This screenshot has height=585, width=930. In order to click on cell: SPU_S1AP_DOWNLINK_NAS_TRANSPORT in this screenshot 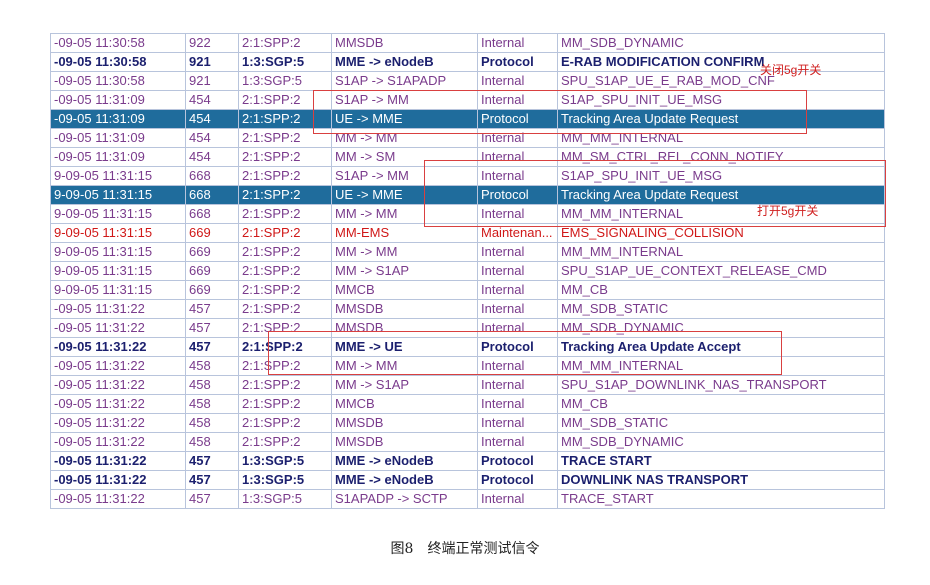, I will do `click(721, 385)`.